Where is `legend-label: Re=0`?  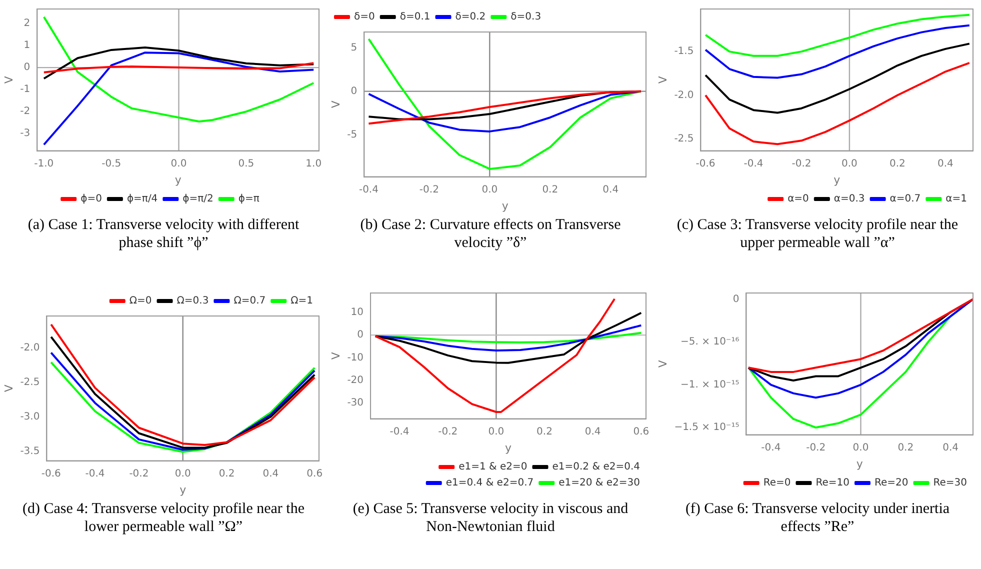 legend-label: Re=0 is located at coordinates (777, 483).